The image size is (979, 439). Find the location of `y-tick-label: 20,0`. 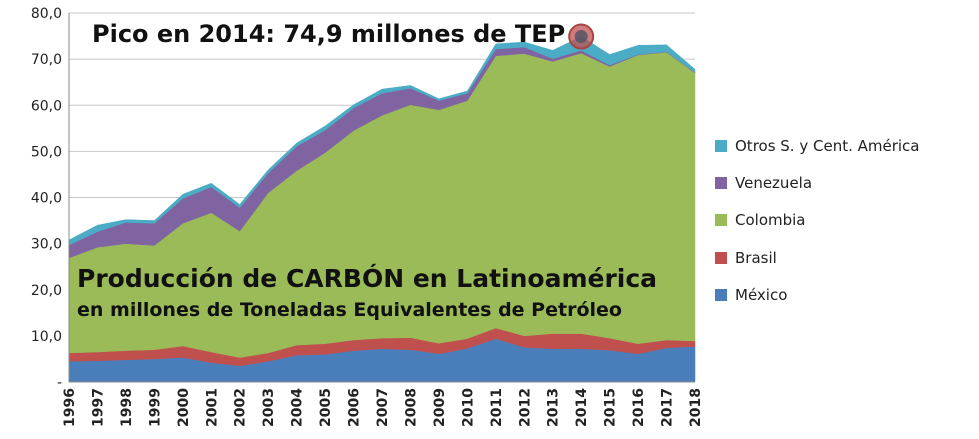

y-tick-label: 20,0 is located at coordinates (46, 291).